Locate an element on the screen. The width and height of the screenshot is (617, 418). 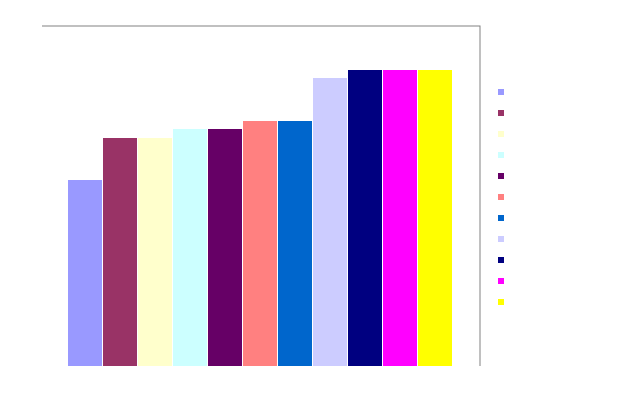
legend is located at coordinates (501, 197).